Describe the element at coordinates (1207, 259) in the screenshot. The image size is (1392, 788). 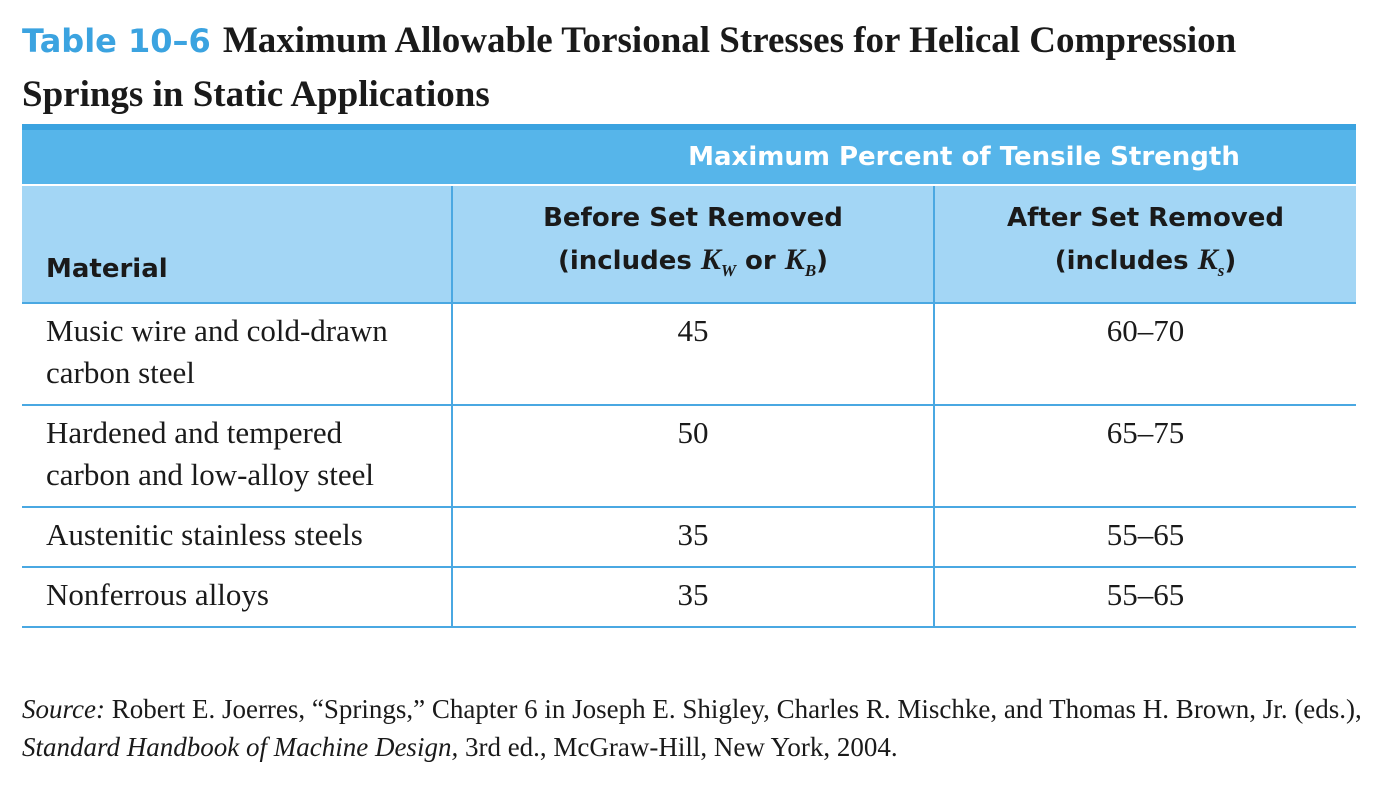
I see `ks-letter: K` at that location.